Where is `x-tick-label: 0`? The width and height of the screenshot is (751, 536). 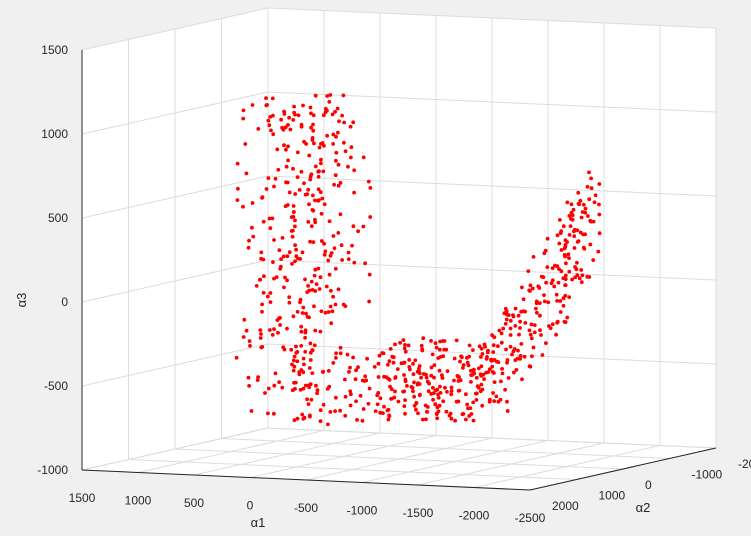
x-tick-label: 0 is located at coordinates (250, 506).